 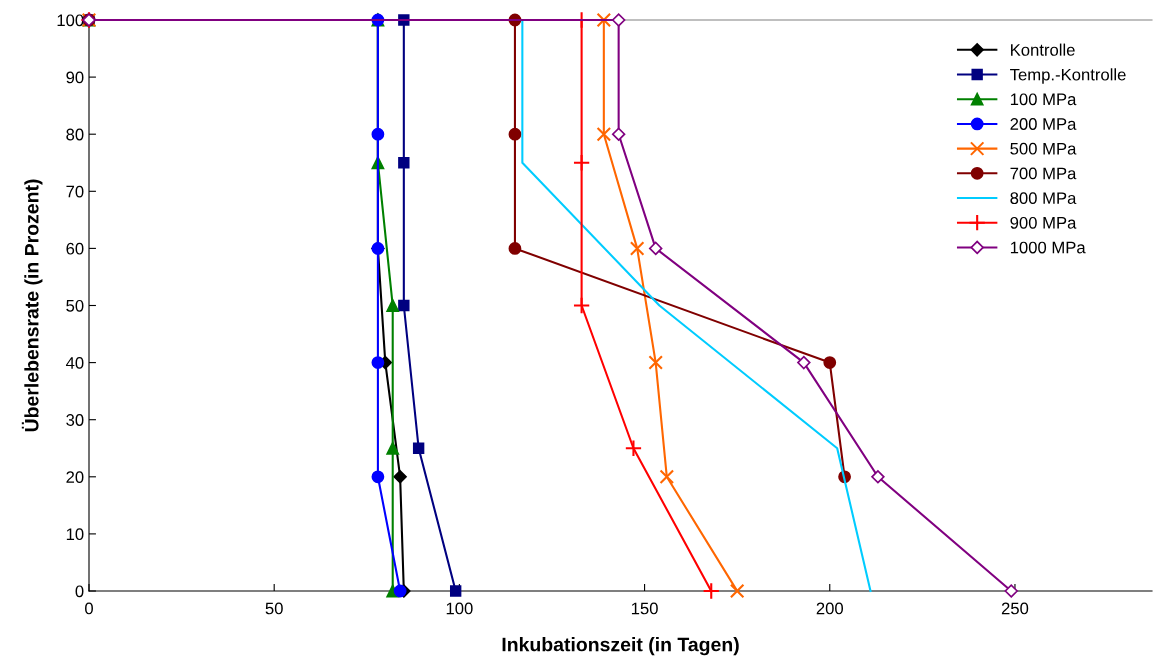 I want to click on y-tick-label: 50, so click(x=75, y=305).